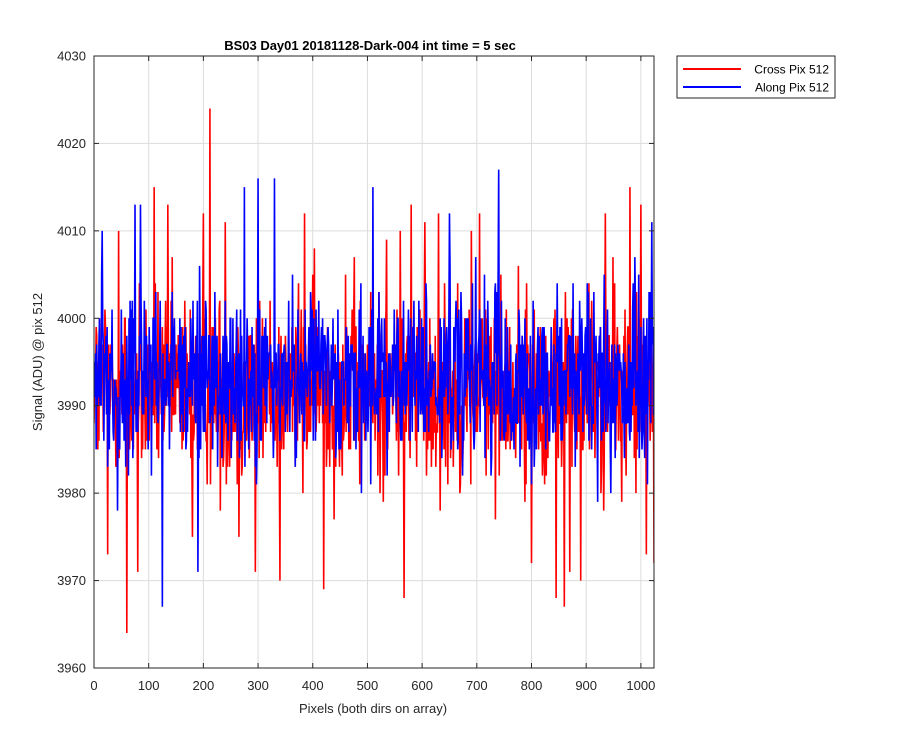 The image size is (900, 755). Describe the element at coordinates (37, 362) in the screenshot. I see `y-axis-label: Signal (ADU) @ pix 512` at that location.